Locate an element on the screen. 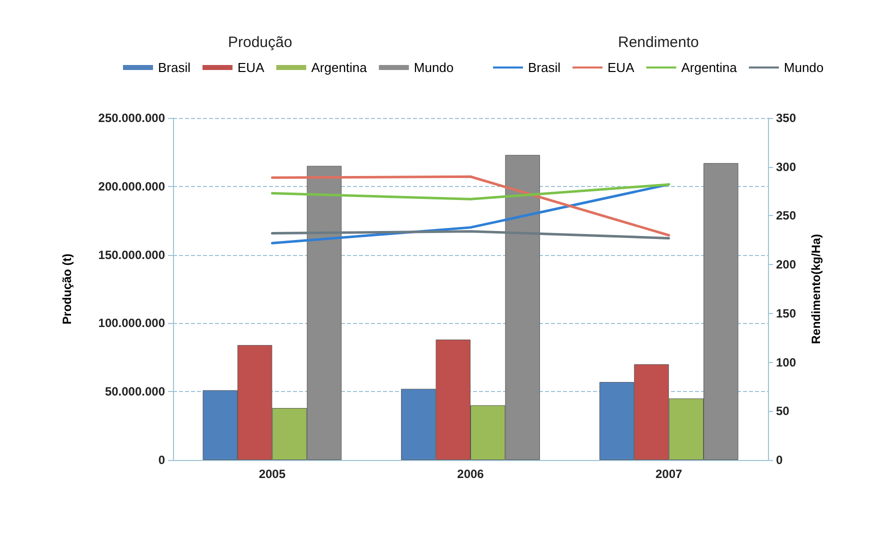 The height and width of the screenshot is (537, 886). y2-tick-label: 200 is located at coordinates (786, 265).